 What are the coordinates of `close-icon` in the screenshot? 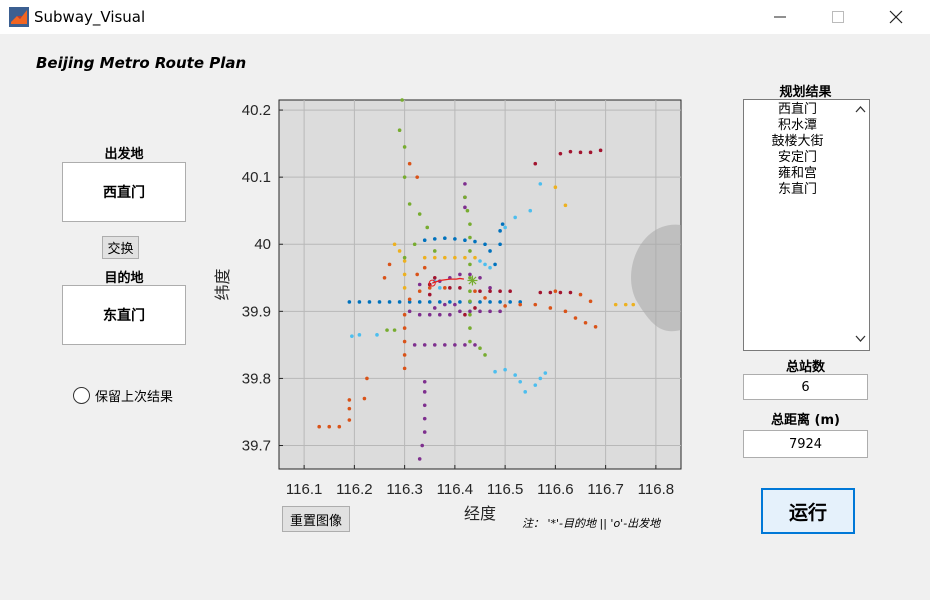 It's located at (896, 17).